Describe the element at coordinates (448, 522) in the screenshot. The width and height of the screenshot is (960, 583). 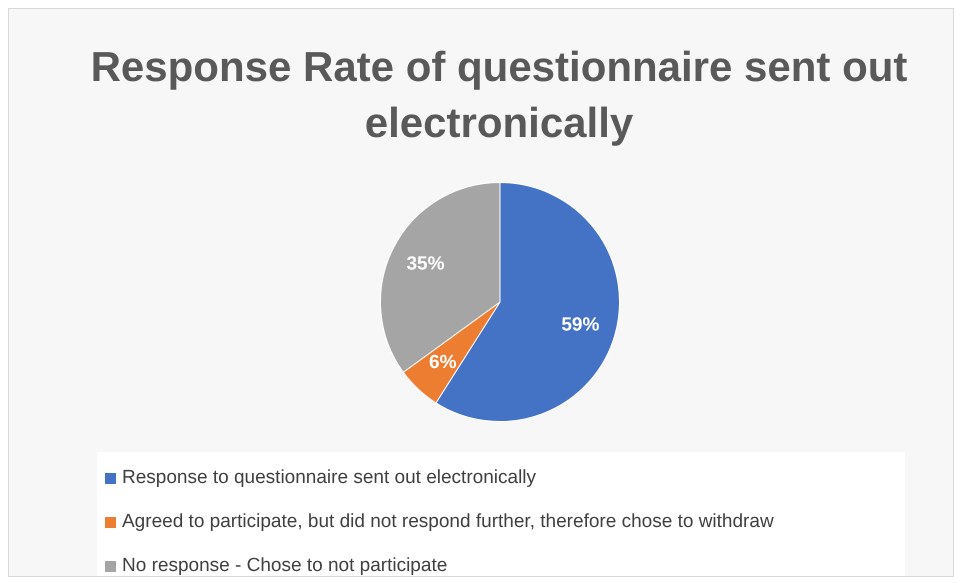
I see `legend-label: Agreed to participate, but did not respond further, therefore chose to withdraw` at that location.